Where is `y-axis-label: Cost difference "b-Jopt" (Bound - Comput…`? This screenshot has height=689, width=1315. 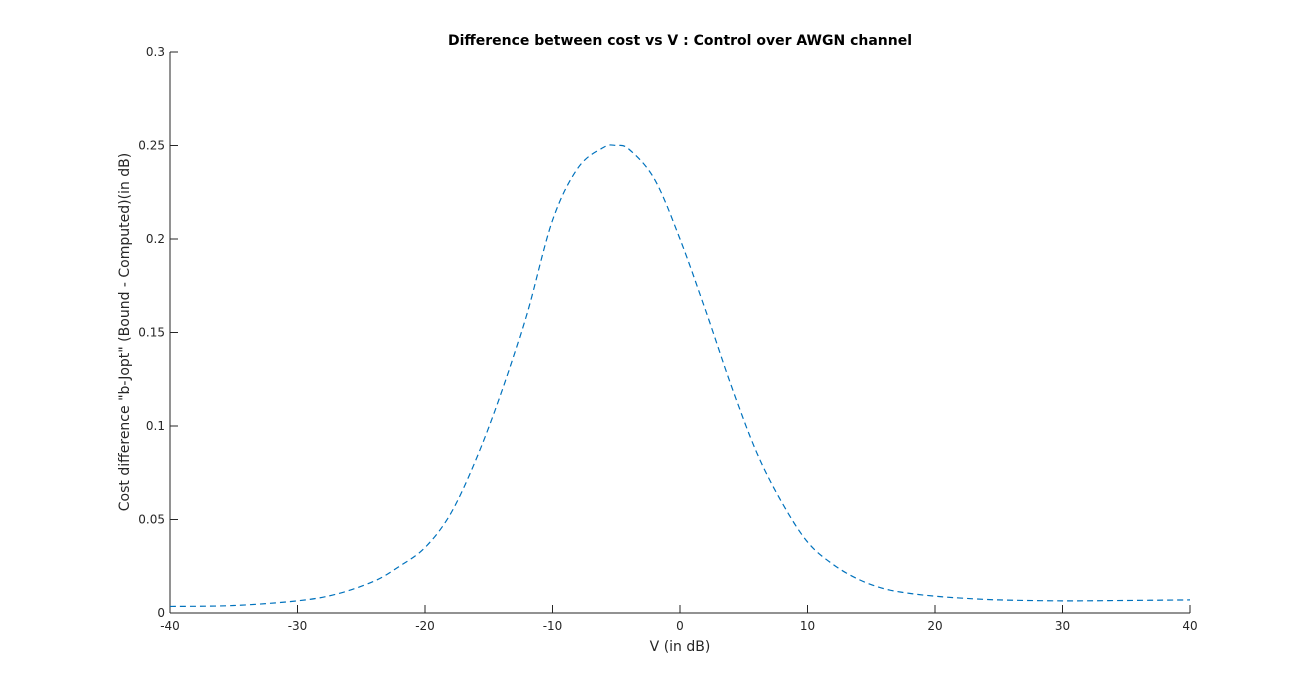
y-axis-label: Cost difference "b-Jopt" (Bound - Comput… is located at coordinates (125, 332).